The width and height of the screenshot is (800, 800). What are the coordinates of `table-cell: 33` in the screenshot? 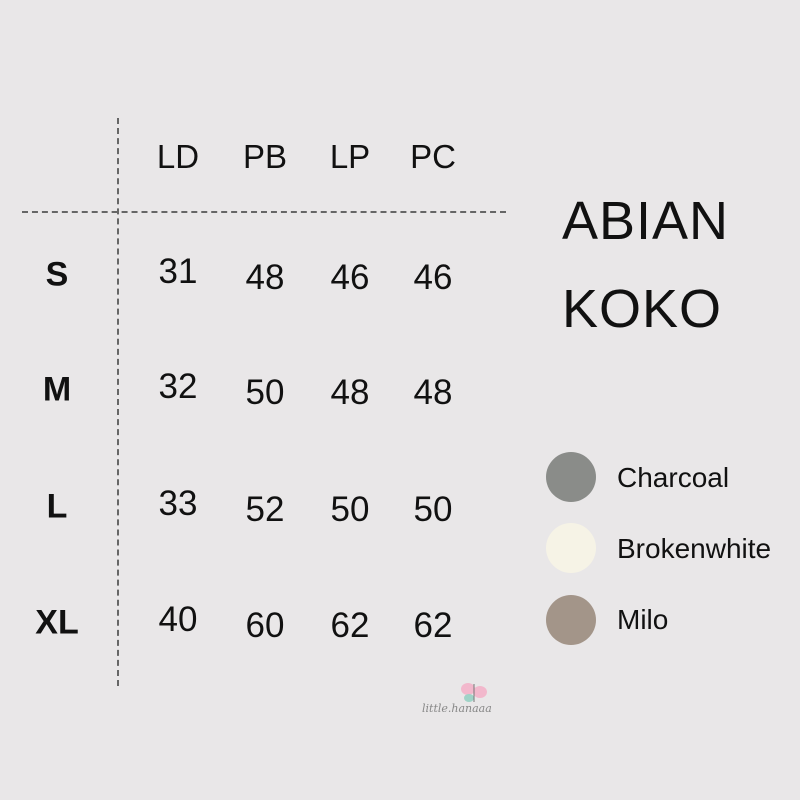 It's located at (178, 503).